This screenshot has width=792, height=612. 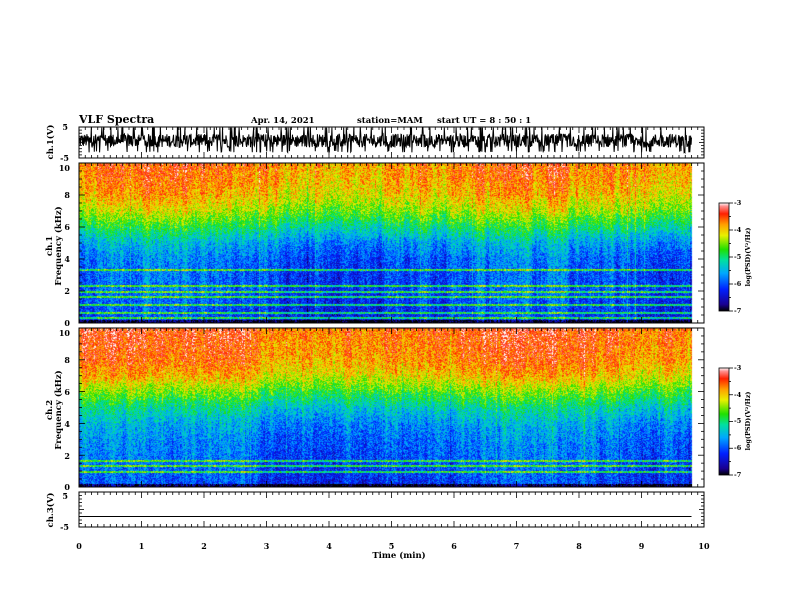 What do you see at coordinates (64, 158) in the screenshot?
I see `ch1-ytick-bottom: -5` at bounding box center [64, 158].